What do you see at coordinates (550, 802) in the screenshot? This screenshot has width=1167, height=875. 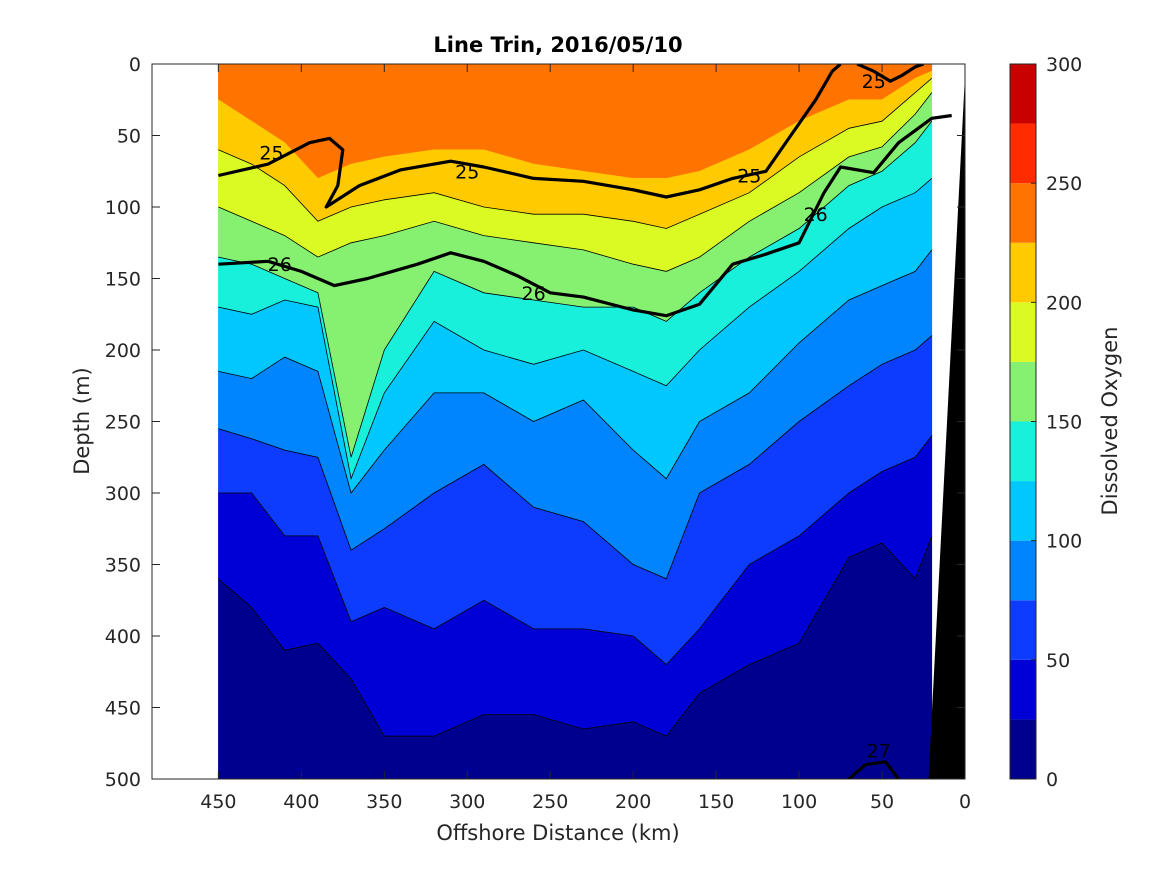 I see `x-tick-label: 250` at bounding box center [550, 802].